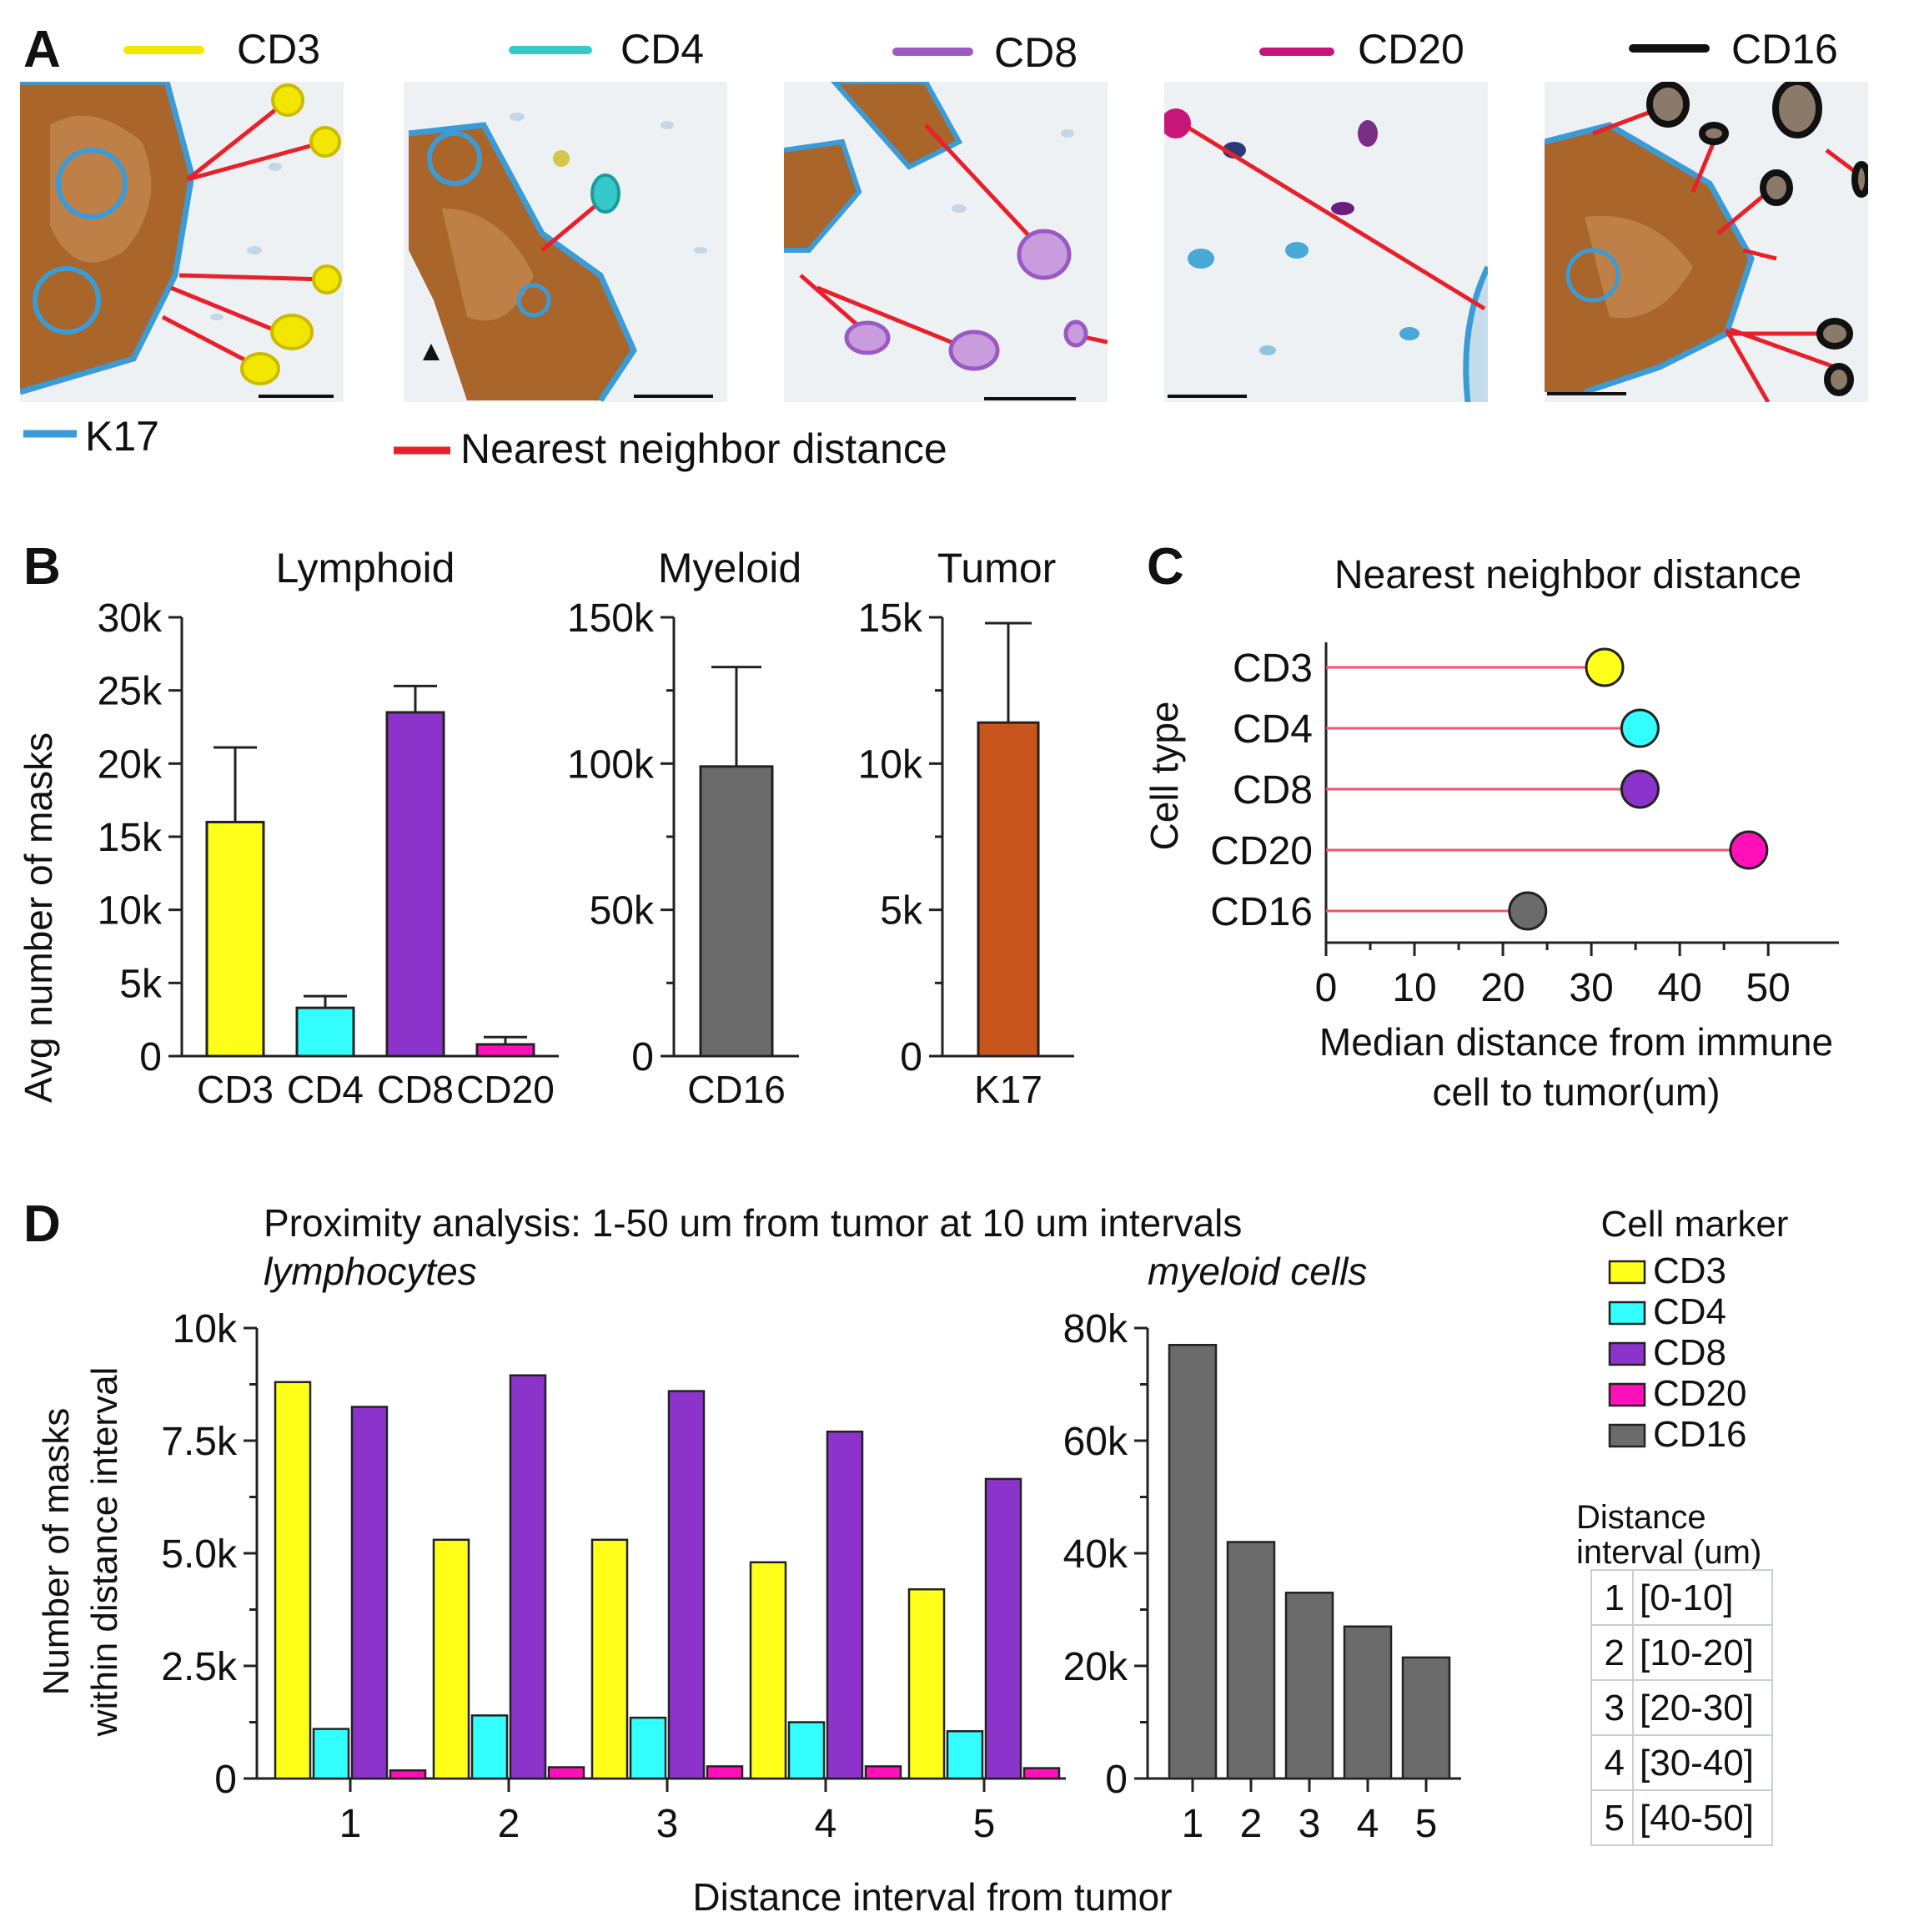 Image resolution: width=1914 pixels, height=1932 pixels. I want to click on panel-label-c: C, so click(1165, 567).